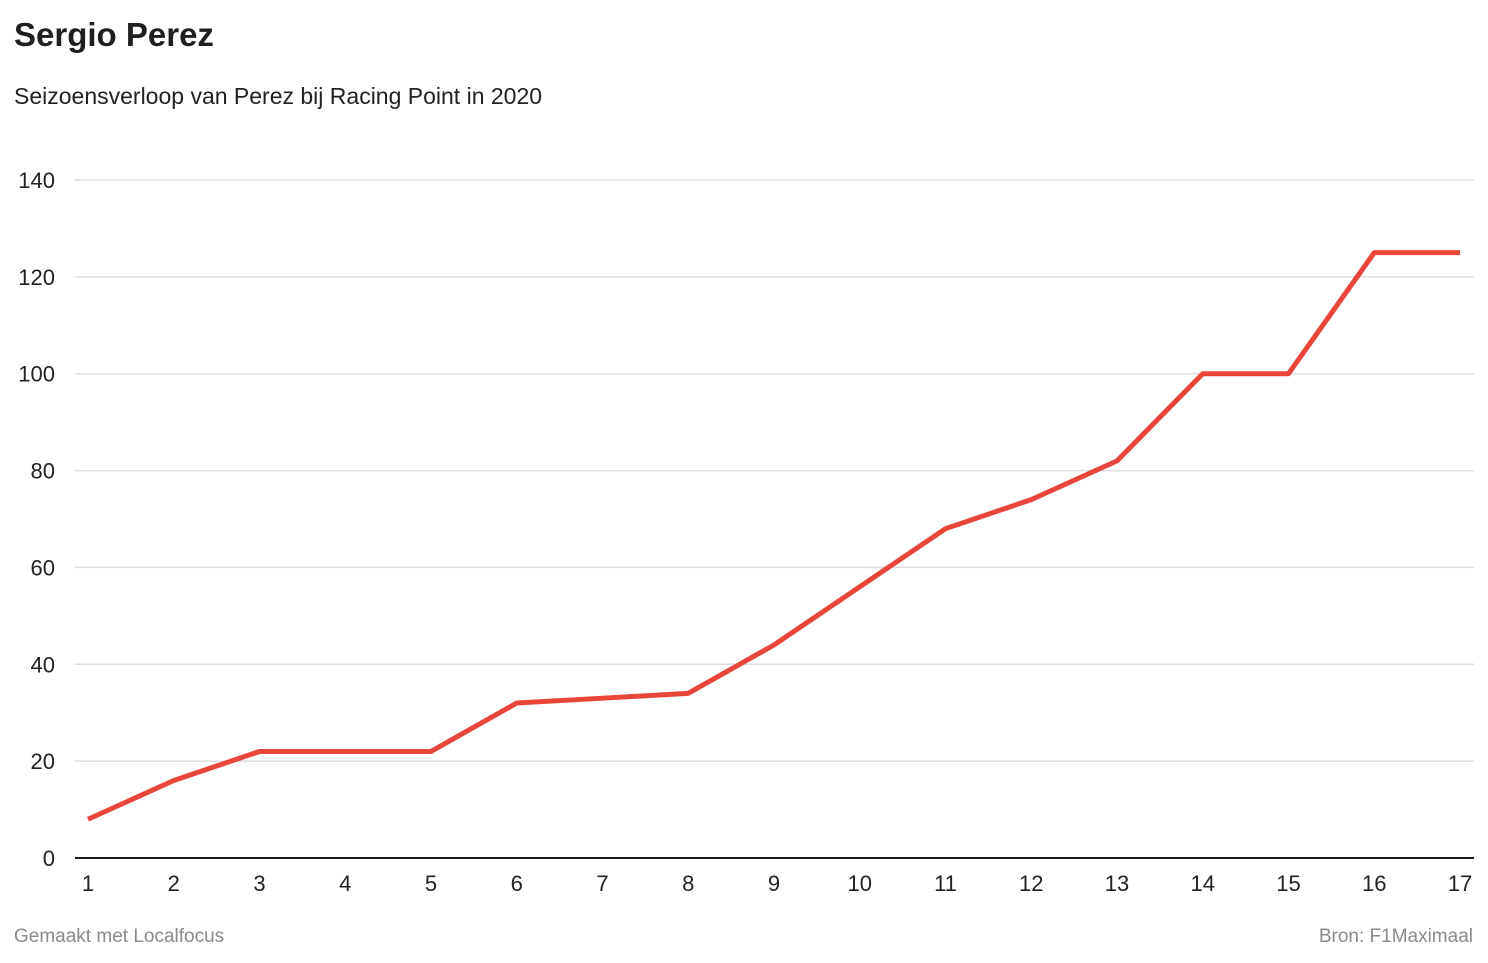 This screenshot has width=1488, height=963. Describe the element at coordinates (1395, 936) in the screenshot. I see `footer-source: Bron: F1Maximaal` at that location.